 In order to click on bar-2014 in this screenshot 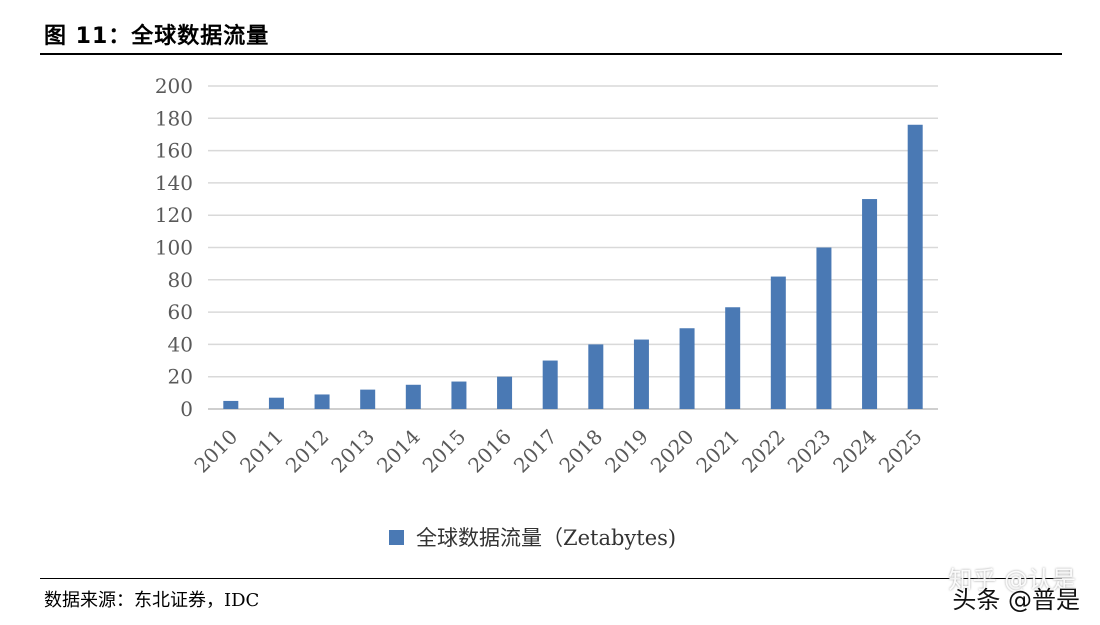, I will do `click(413, 396)`.